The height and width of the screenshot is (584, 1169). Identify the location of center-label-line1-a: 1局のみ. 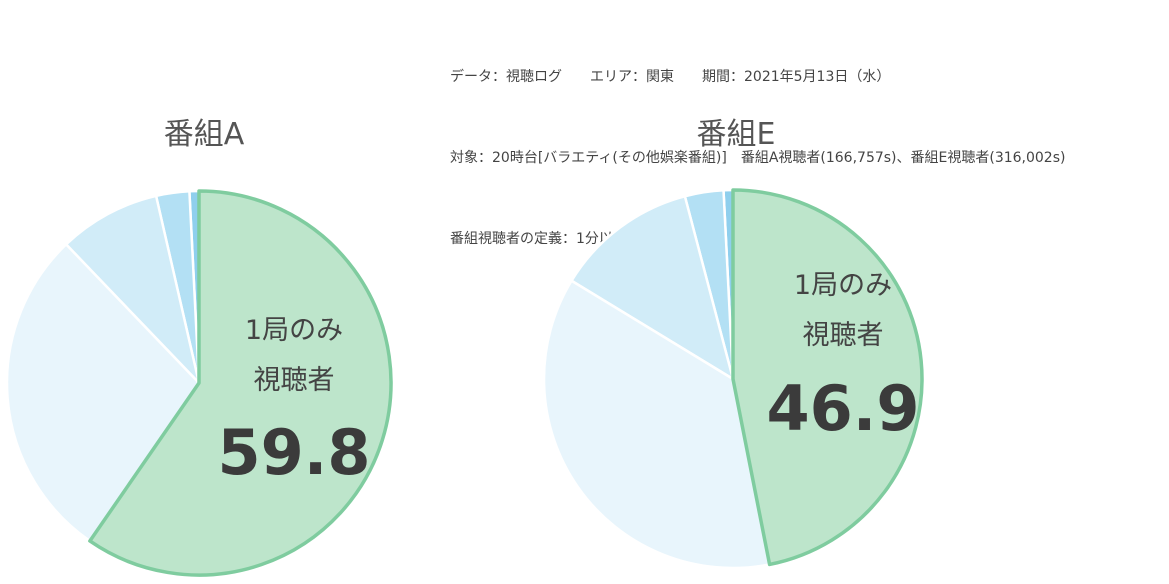
(294, 330).